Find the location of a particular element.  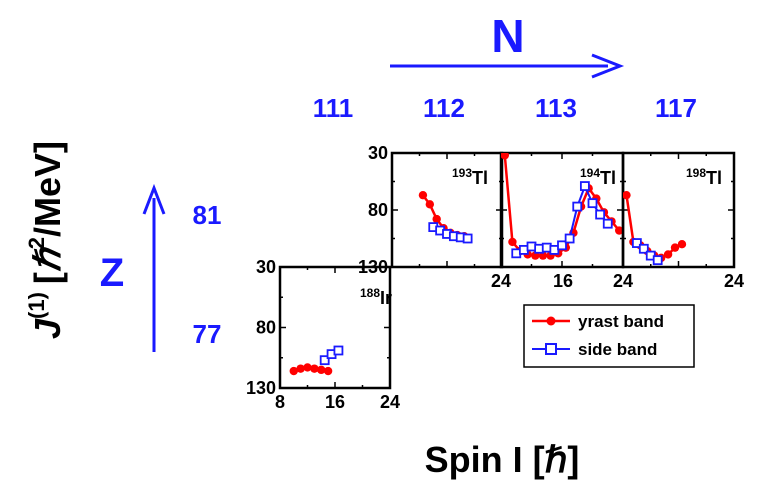

z-value-77: 77 is located at coordinates (207, 334).